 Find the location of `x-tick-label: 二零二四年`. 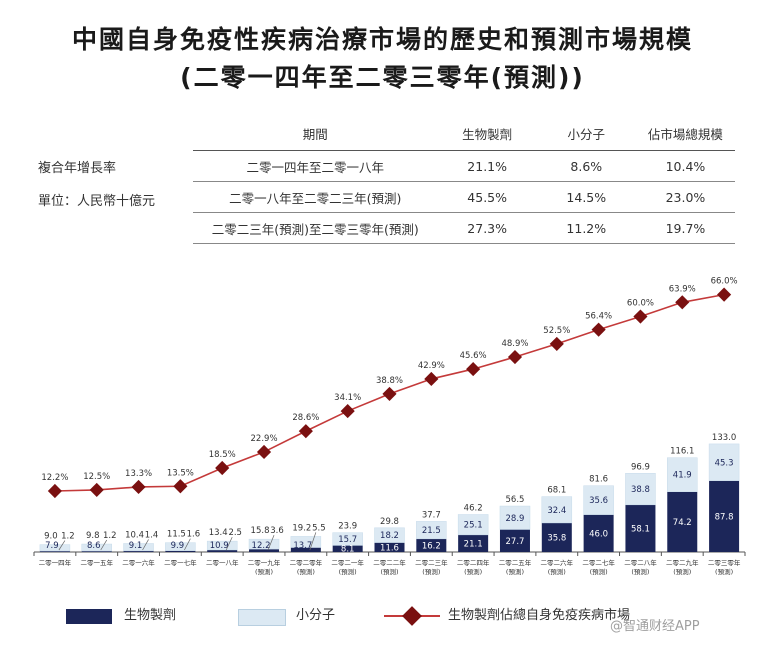

x-tick-label: 二零二四年 is located at coordinates (473, 562).